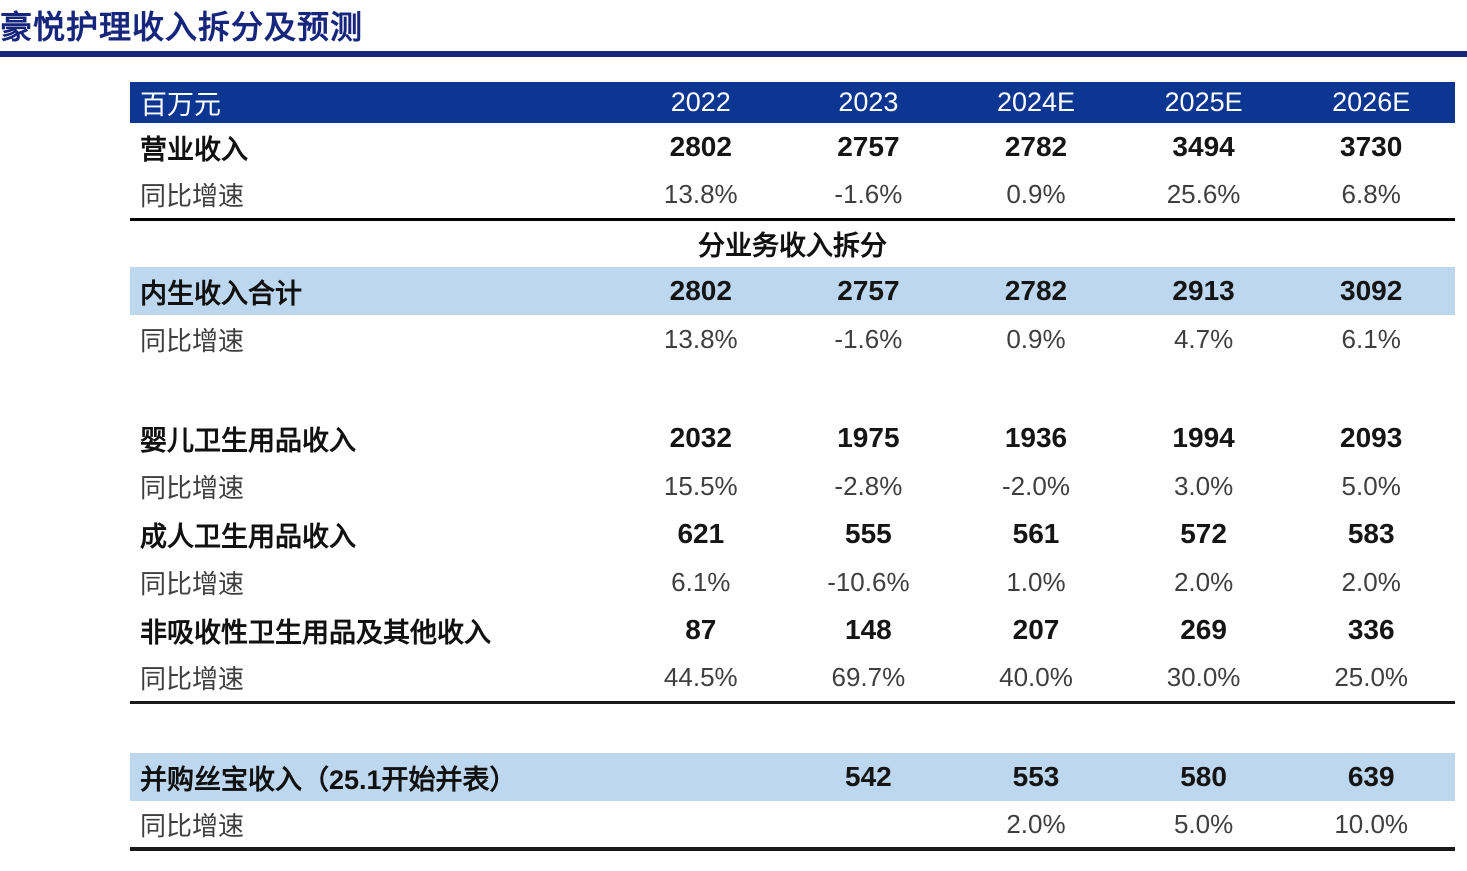 Image resolution: width=1467 pixels, height=871 pixels. What do you see at coordinates (180, 105) in the screenshot?
I see `unit-header-cell: 百万元` at bounding box center [180, 105].